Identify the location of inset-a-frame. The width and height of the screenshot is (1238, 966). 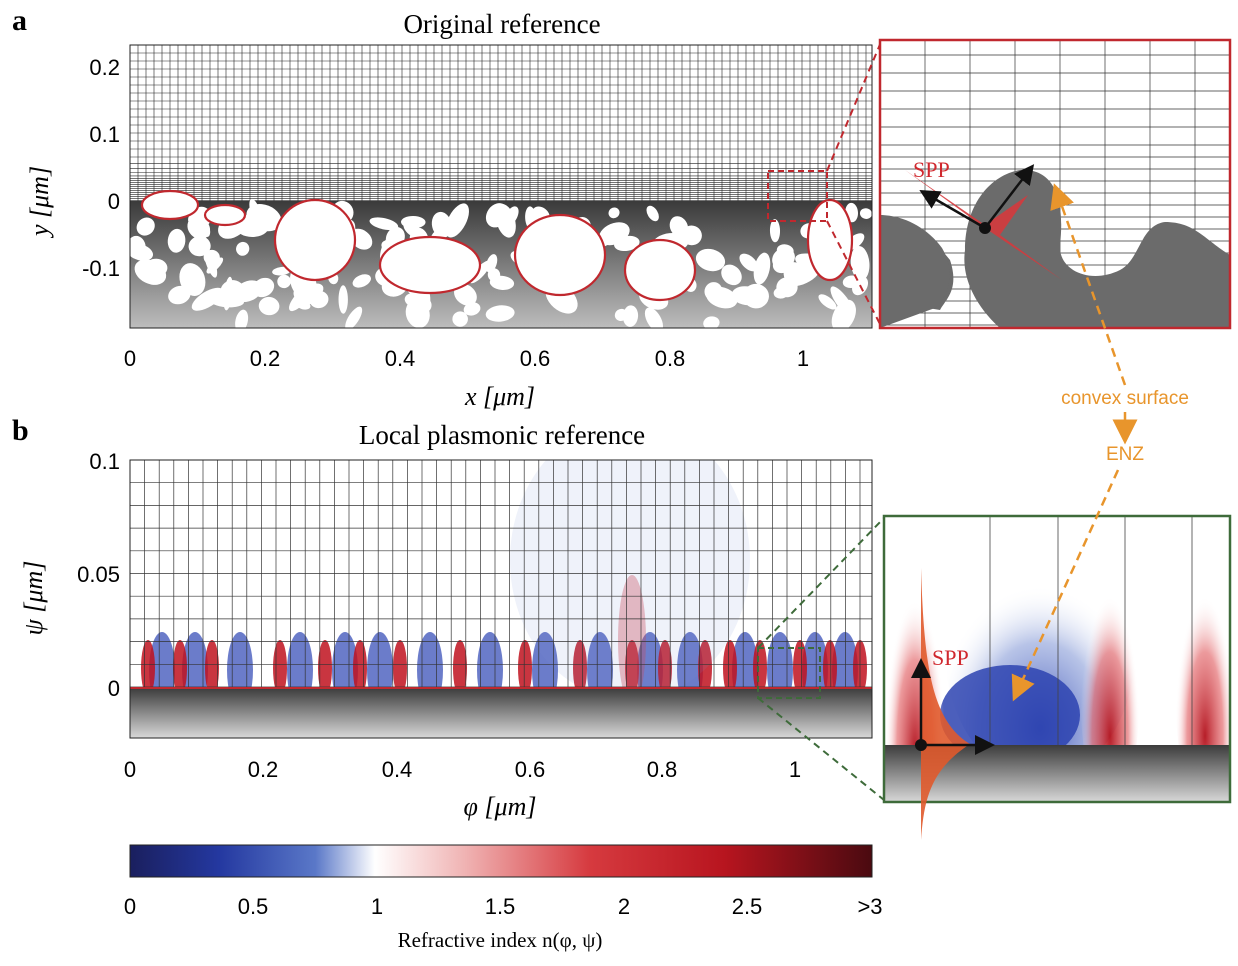
(1055, 184).